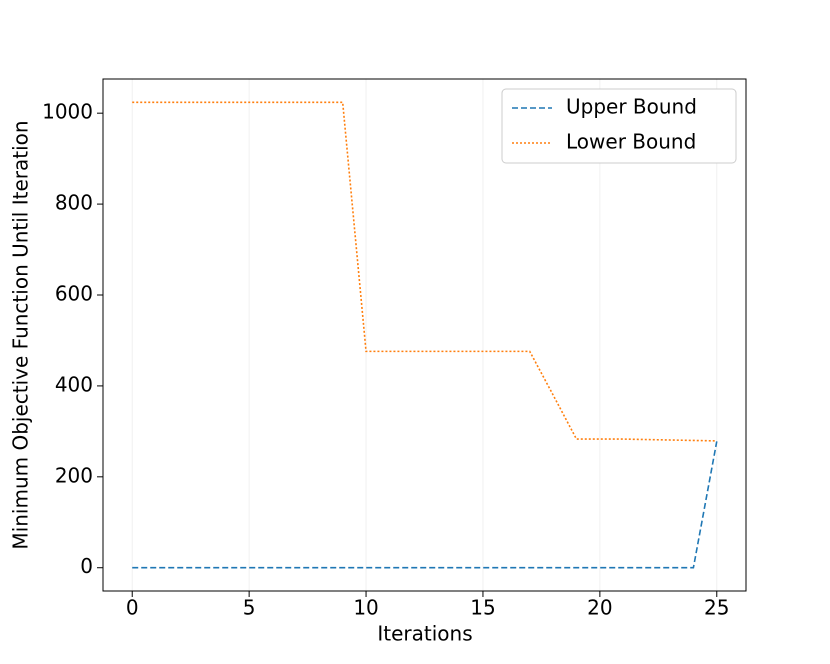 This screenshot has height=664, width=830. Describe the element at coordinates (74, 475) in the screenshot. I see `y-tick-label: 200` at that location.